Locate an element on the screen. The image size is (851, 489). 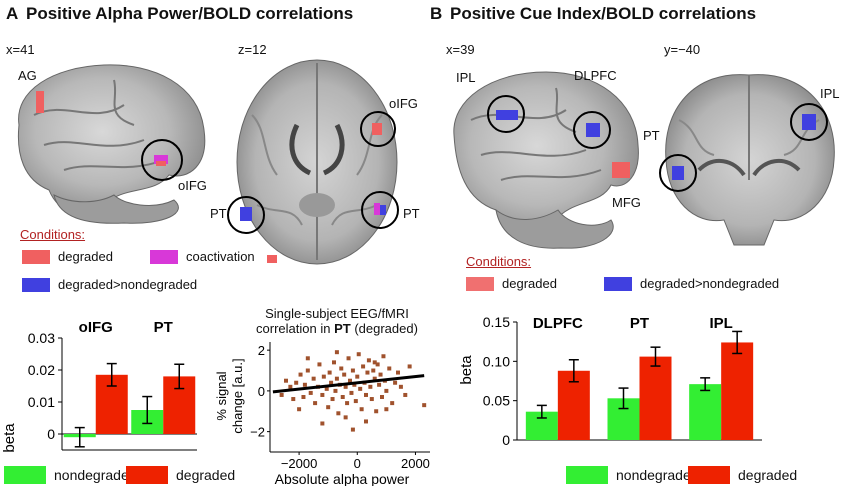
coronal-coord-b: y=−40 is located at coordinates (682, 49).